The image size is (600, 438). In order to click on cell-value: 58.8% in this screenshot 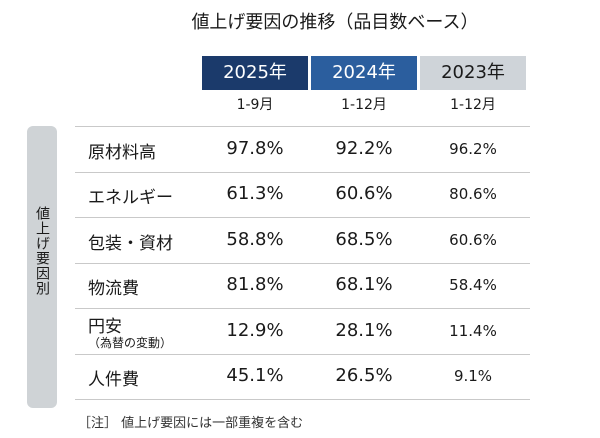, I will do `click(255, 239)`.